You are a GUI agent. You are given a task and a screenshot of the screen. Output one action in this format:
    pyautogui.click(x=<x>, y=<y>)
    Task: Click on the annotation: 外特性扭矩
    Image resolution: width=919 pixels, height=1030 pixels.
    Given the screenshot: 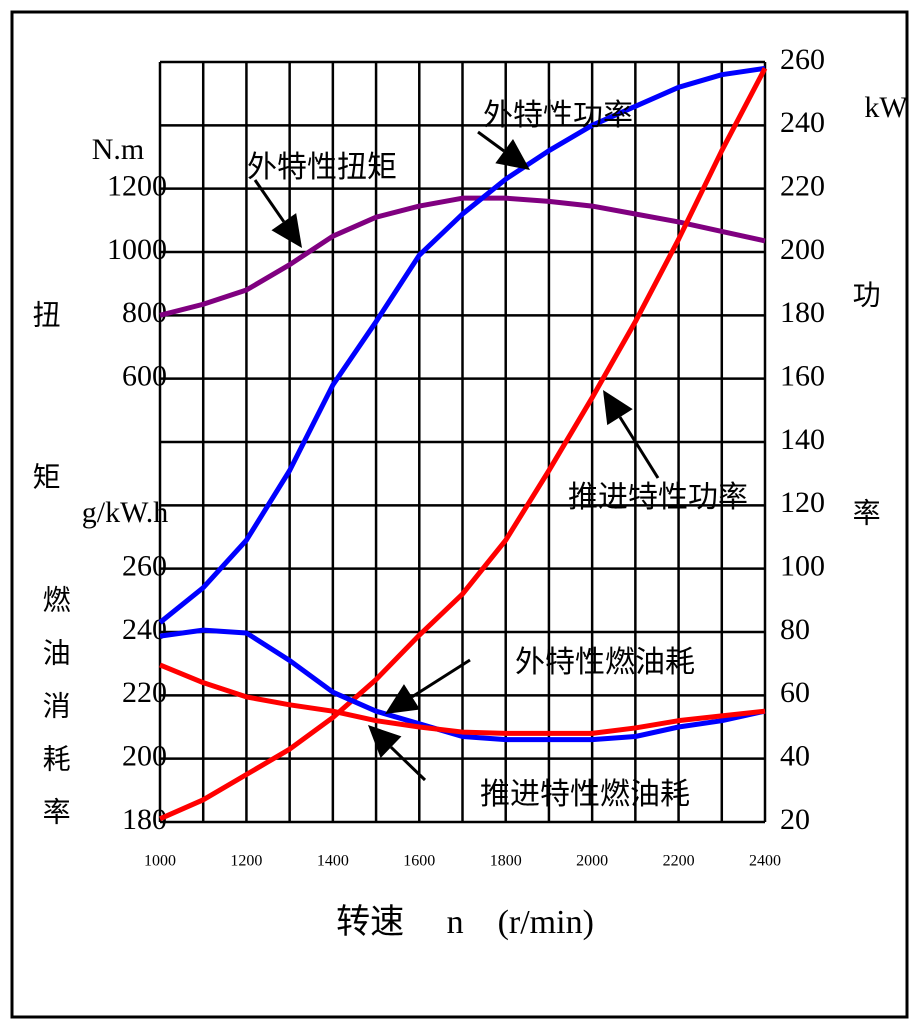 What is the action you would take?
    pyautogui.click(x=322, y=167)
    